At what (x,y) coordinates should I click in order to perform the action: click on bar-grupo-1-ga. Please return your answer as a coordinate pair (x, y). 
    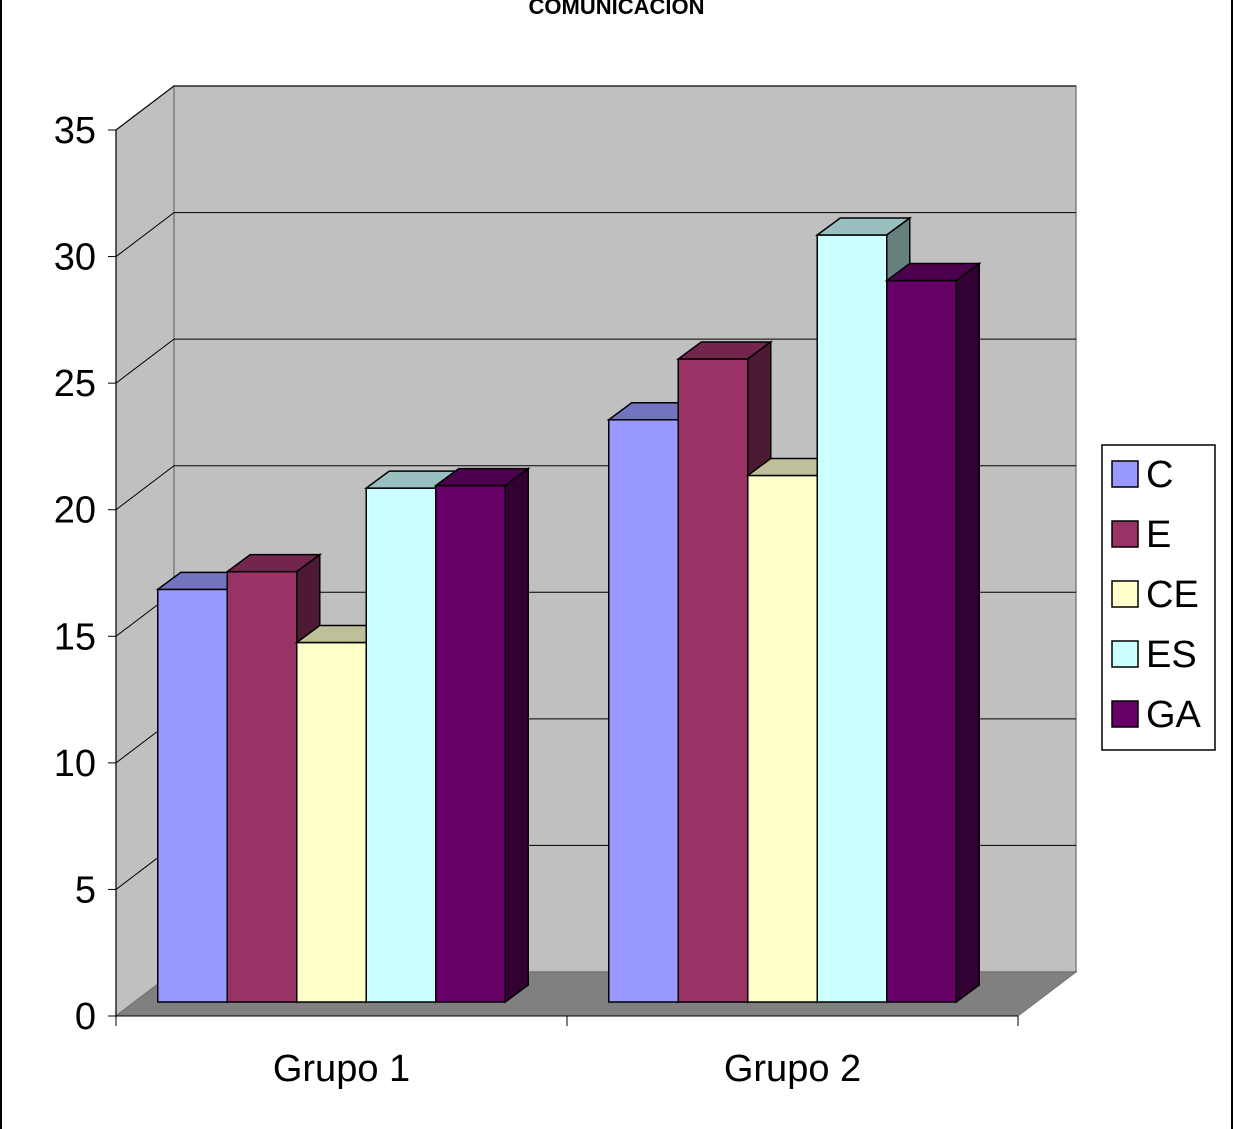
    Looking at the image, I should click on (482, 735).